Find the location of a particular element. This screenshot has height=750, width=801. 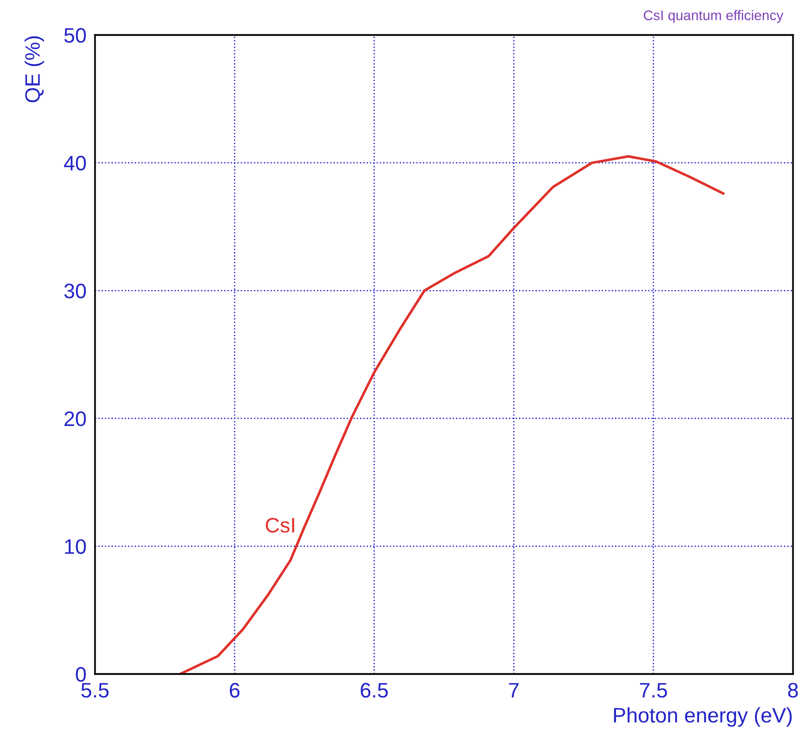

x-tick-label: 8 is located at coordinates (793, 690).